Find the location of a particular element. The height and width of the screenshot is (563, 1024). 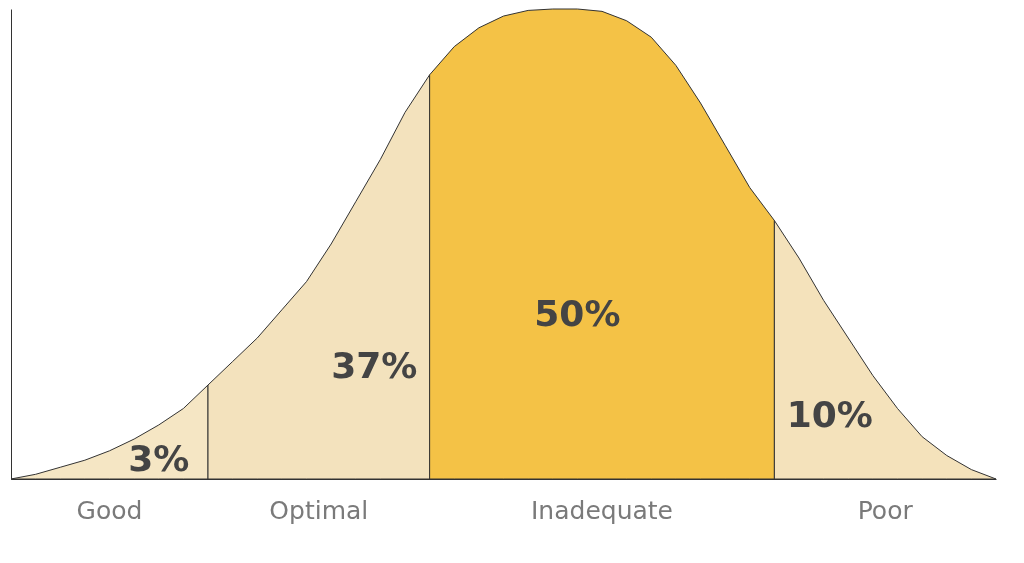

annotation: 37% is located at coordinates (374, 366).